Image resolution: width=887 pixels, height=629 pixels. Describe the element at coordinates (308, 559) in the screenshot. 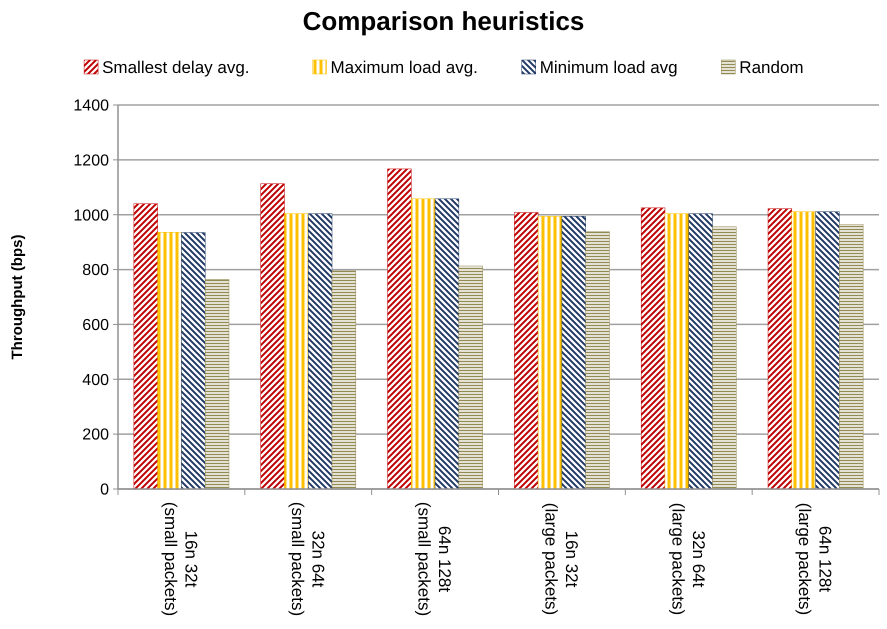

I see `x-tick-label: 32n 64t (small packets)` at that location.